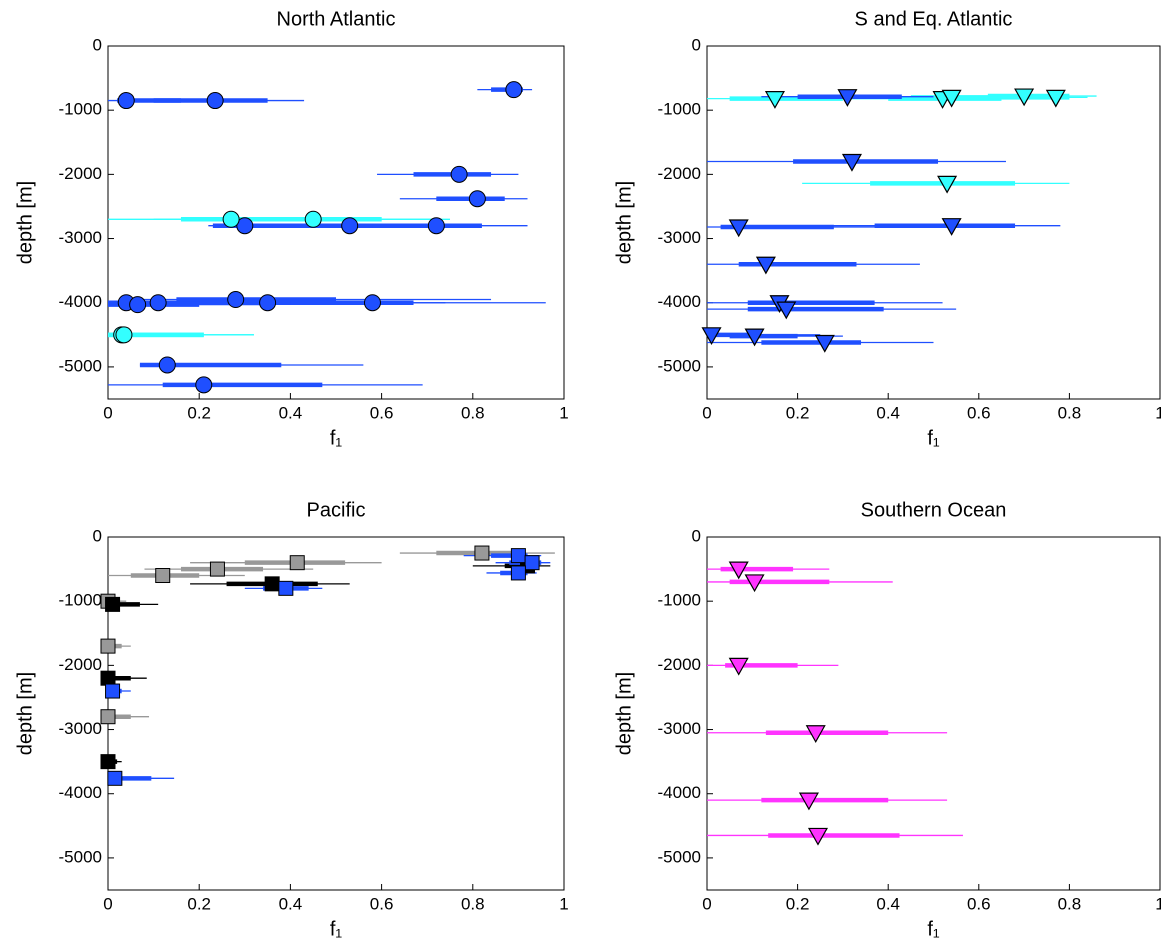  I want to click on chart-title: Southern Ocean, so click(934, 510).